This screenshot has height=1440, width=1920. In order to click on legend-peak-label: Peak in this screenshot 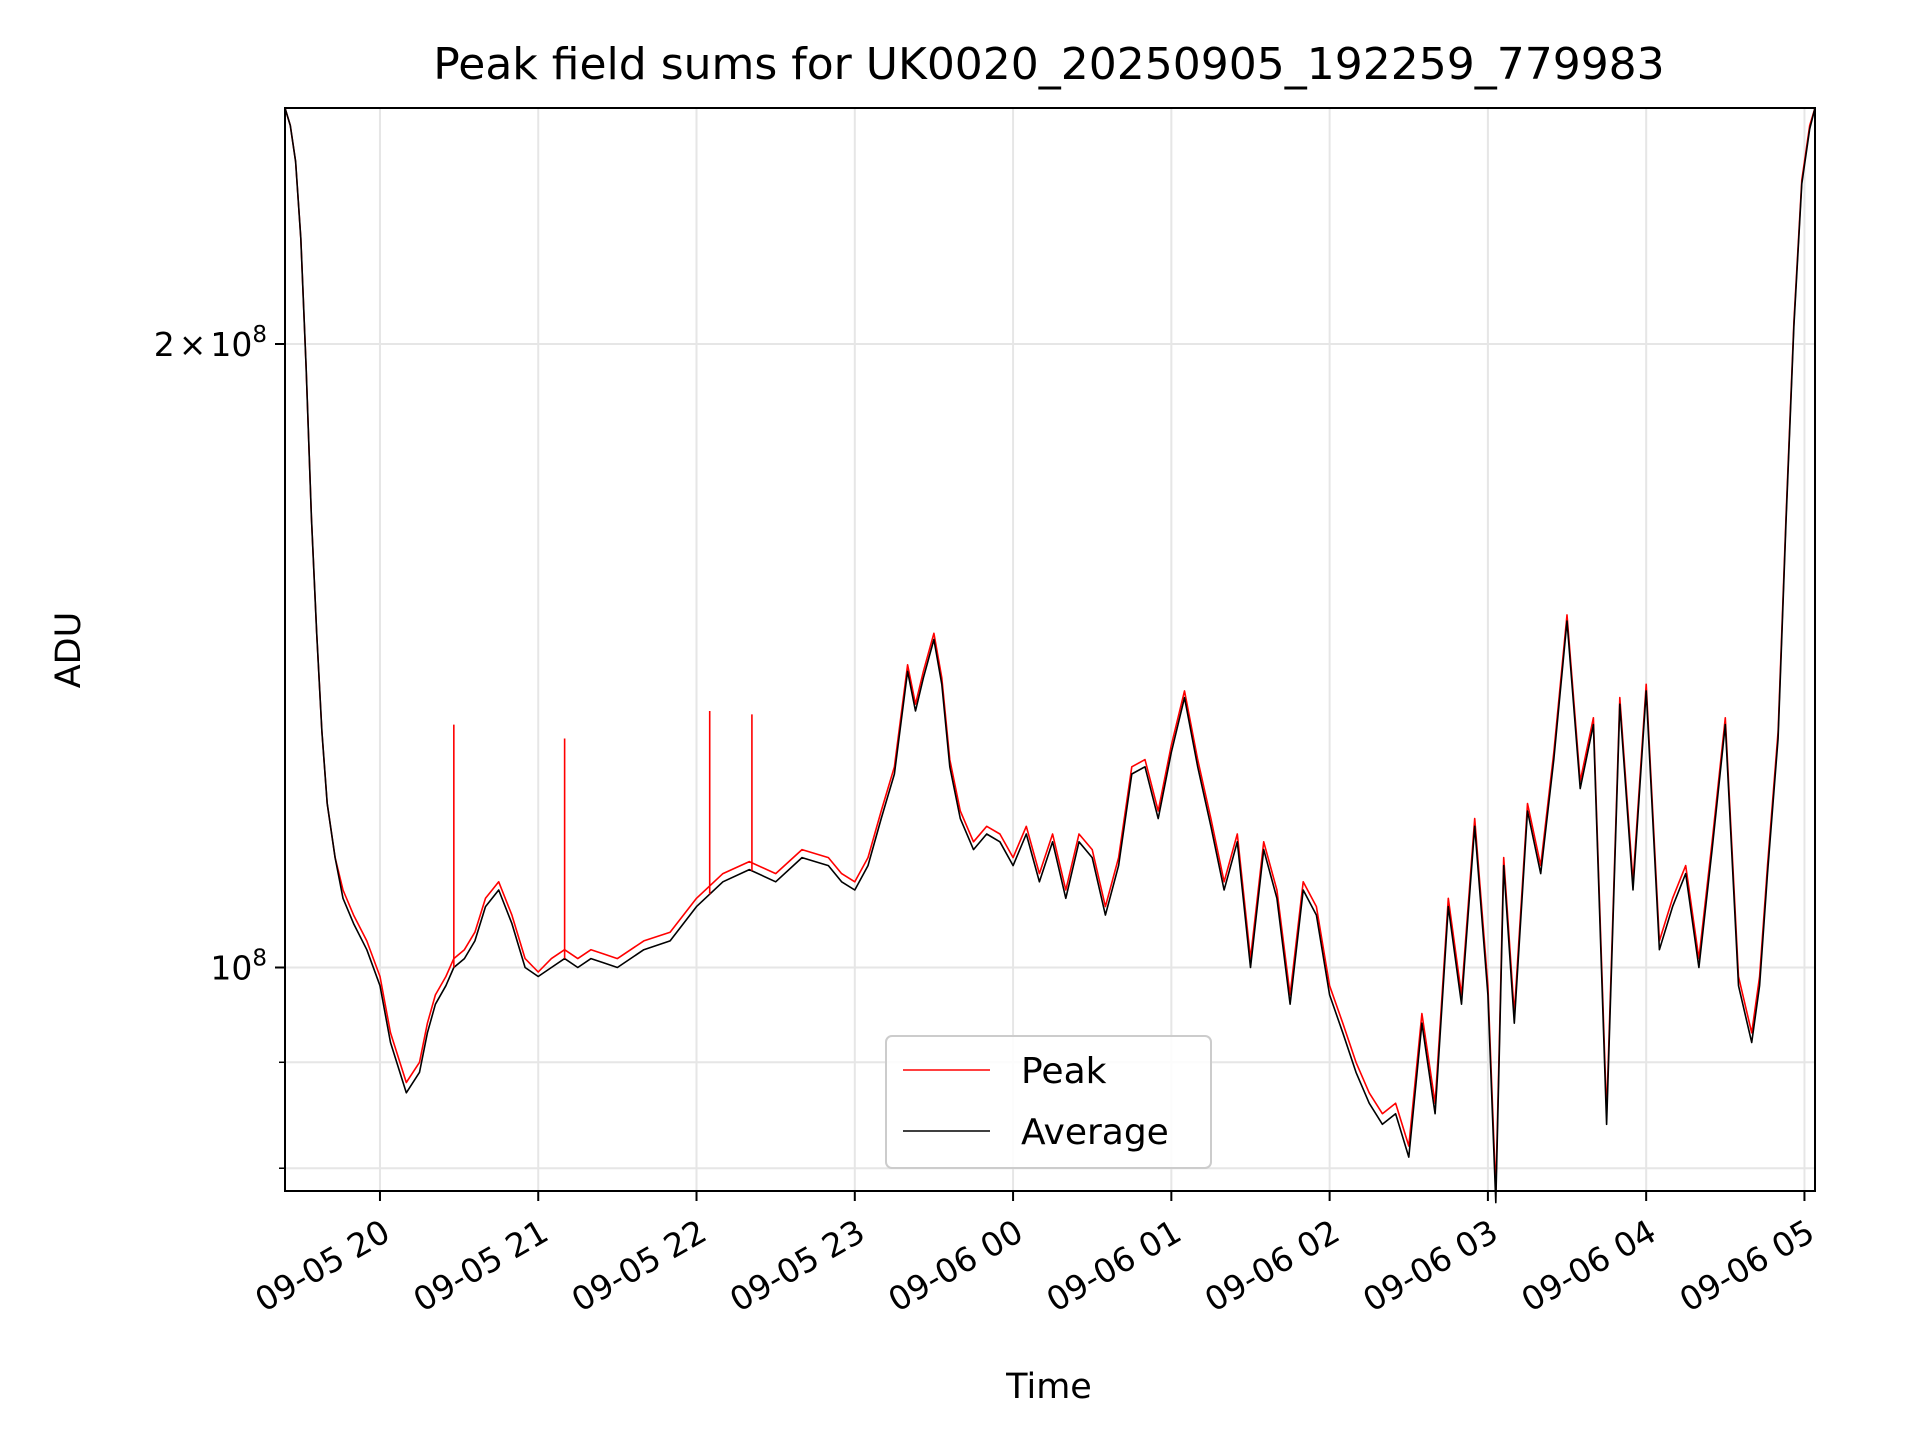, I will do `click(1064, 1071)`.